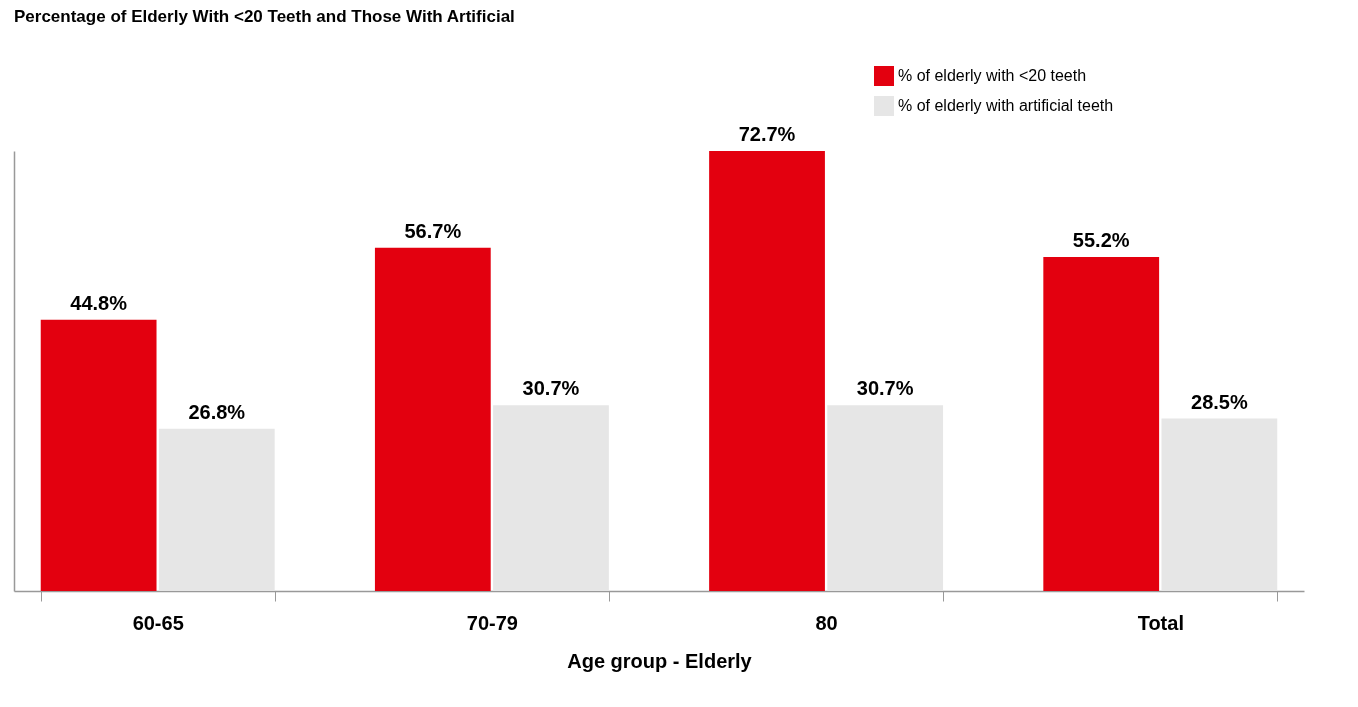 The width and height of the screenshot is (1358, 707). What do you see at coordinates (433, 230) in the screenshot?
I see `data-label: 56.7%` at bounding box center [433, 230].